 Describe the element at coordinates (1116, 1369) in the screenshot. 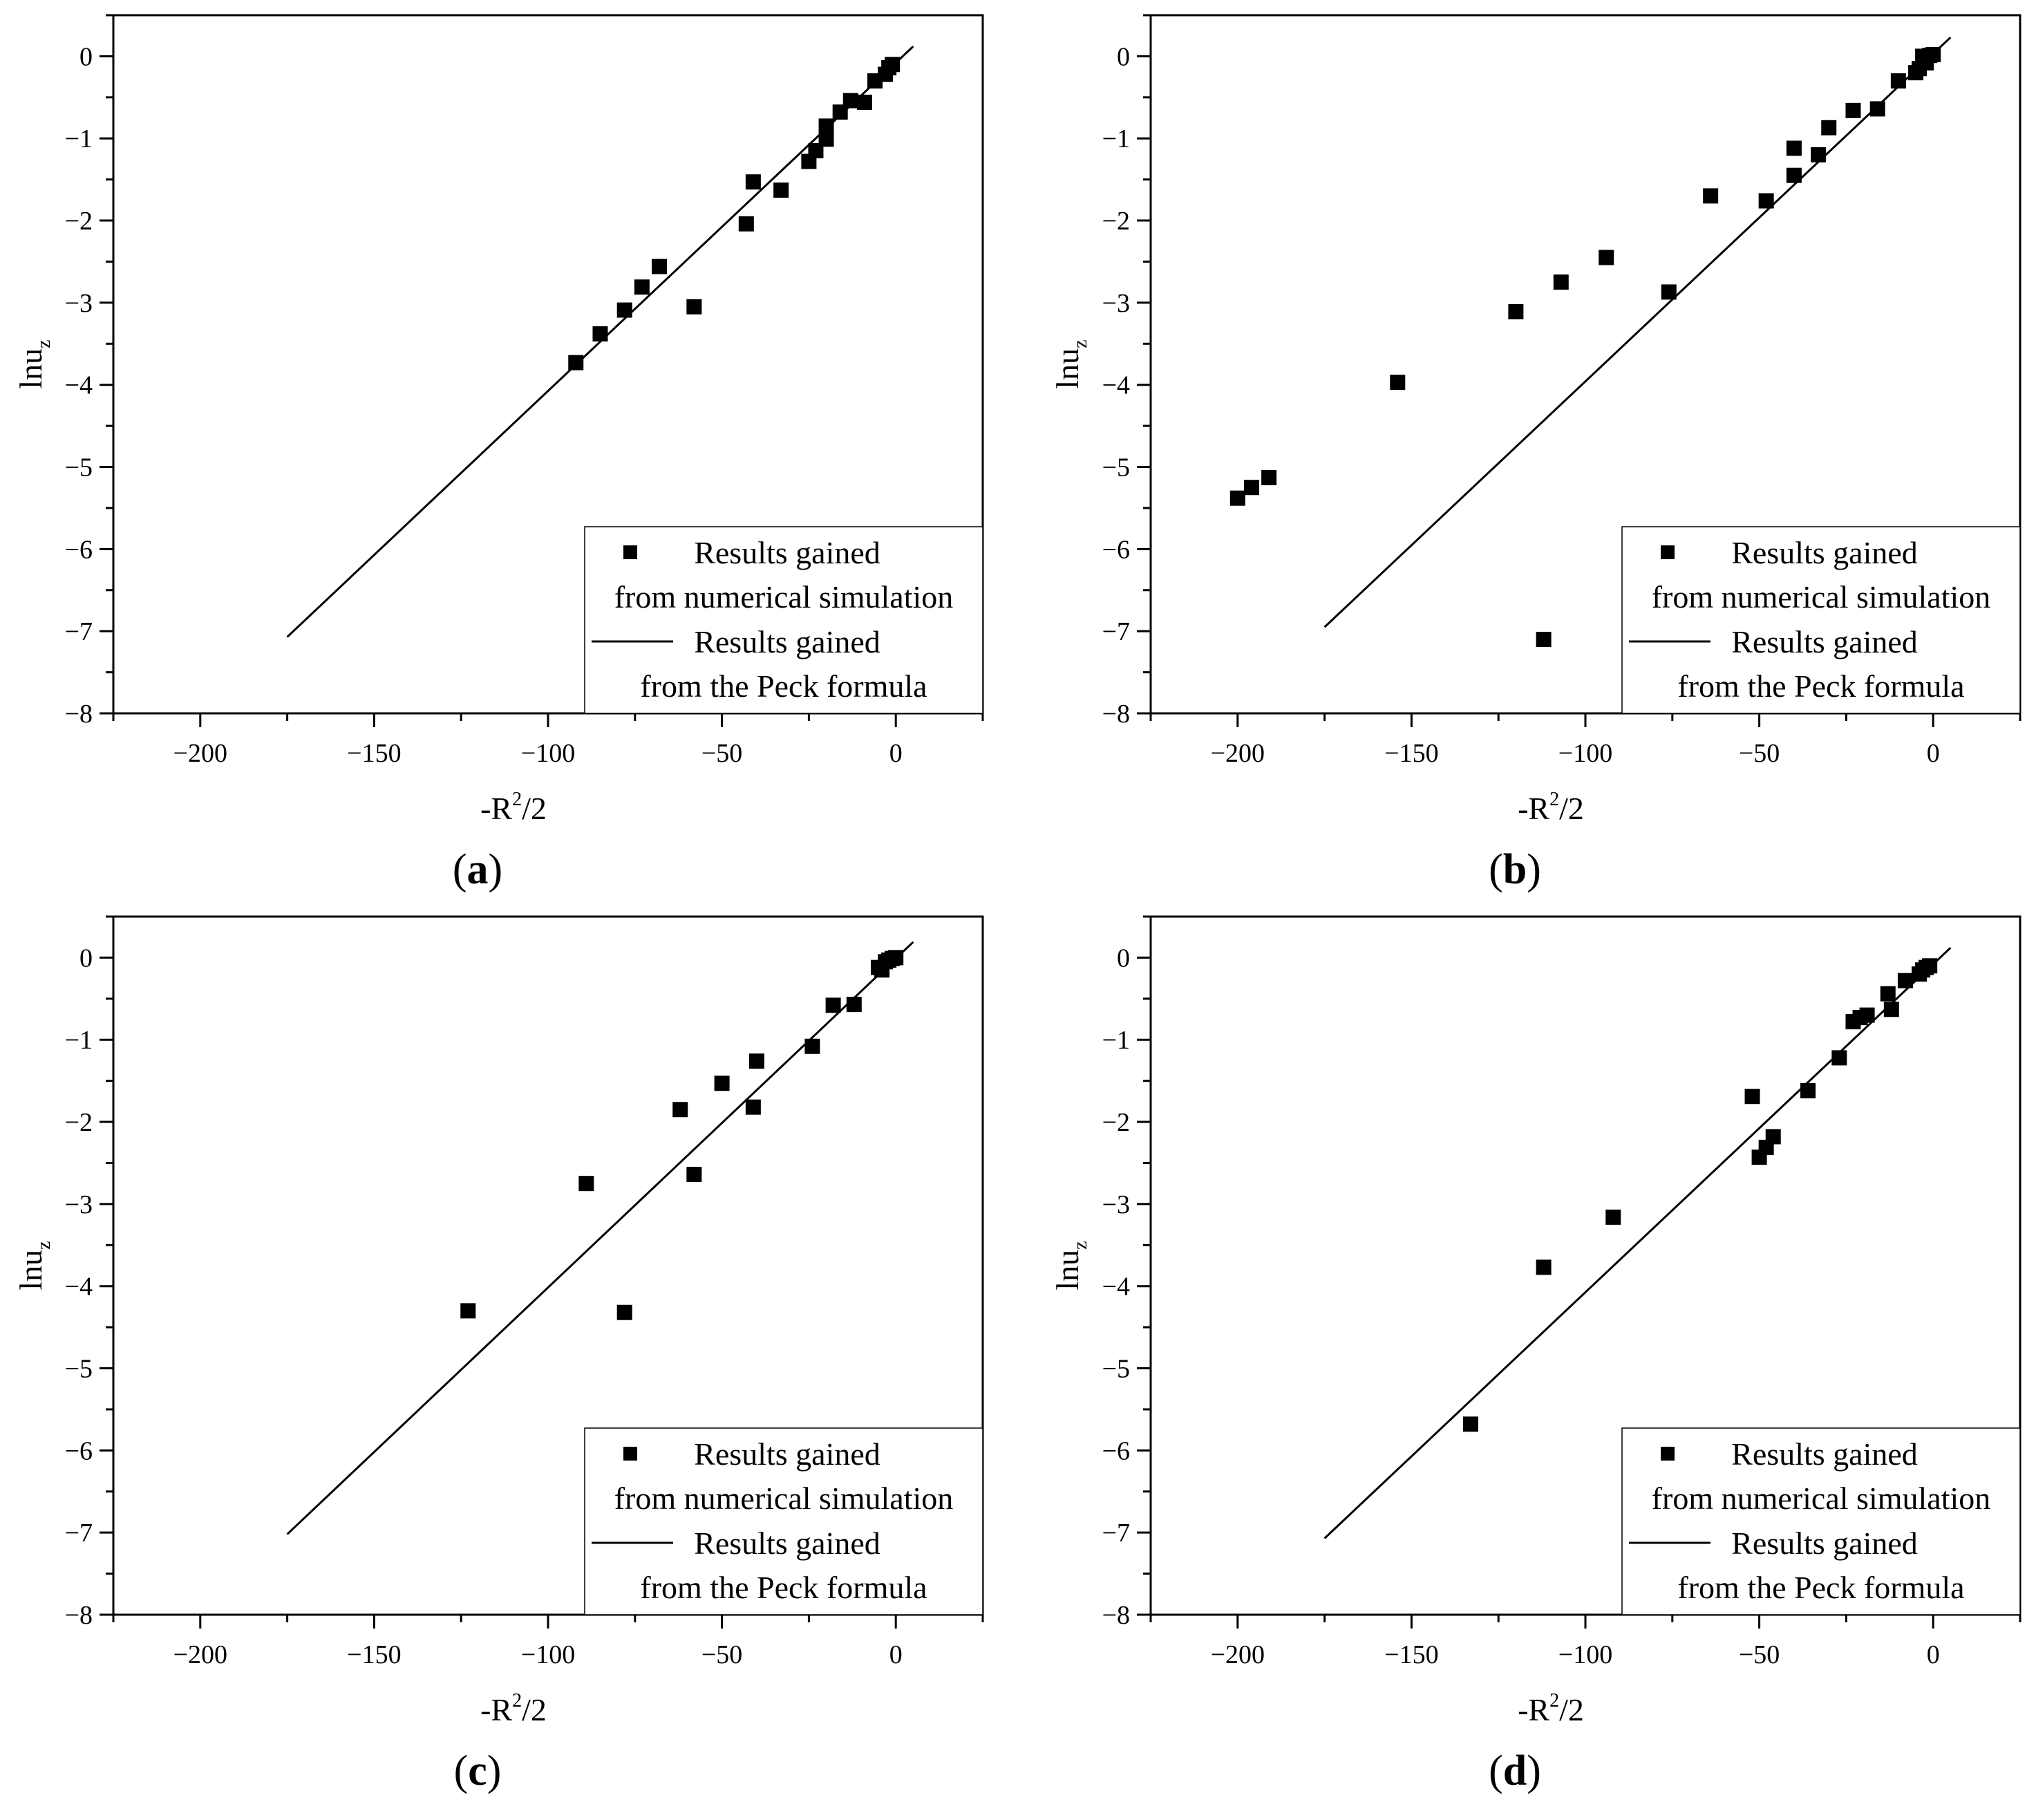

I see `y-tick-label: −5` at that location.